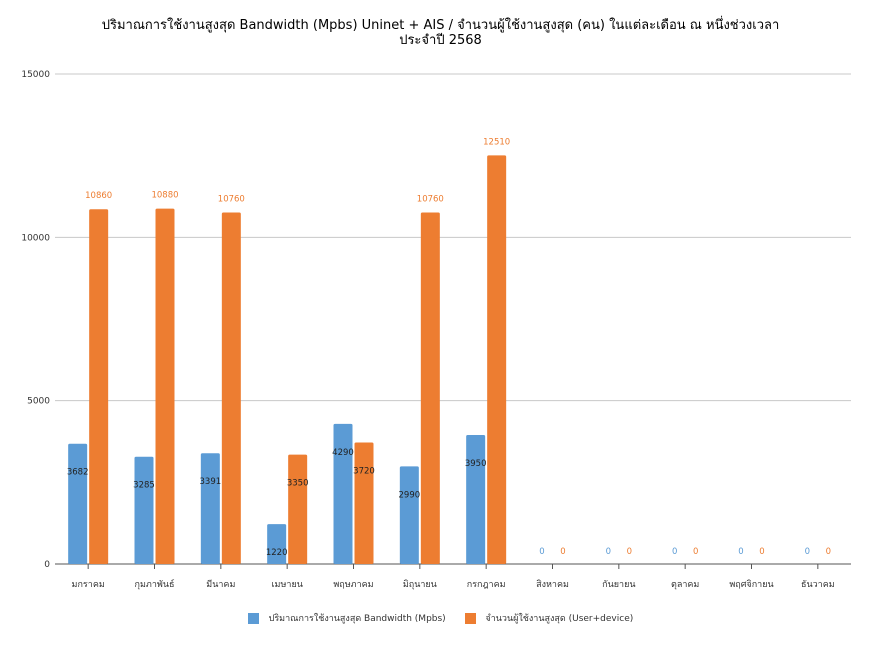 This screenshot has width=881, height=653. Describe the element at coordinates (220, 584) in the screenshot. I see `x-tick-label: มีนาคม` at that location.